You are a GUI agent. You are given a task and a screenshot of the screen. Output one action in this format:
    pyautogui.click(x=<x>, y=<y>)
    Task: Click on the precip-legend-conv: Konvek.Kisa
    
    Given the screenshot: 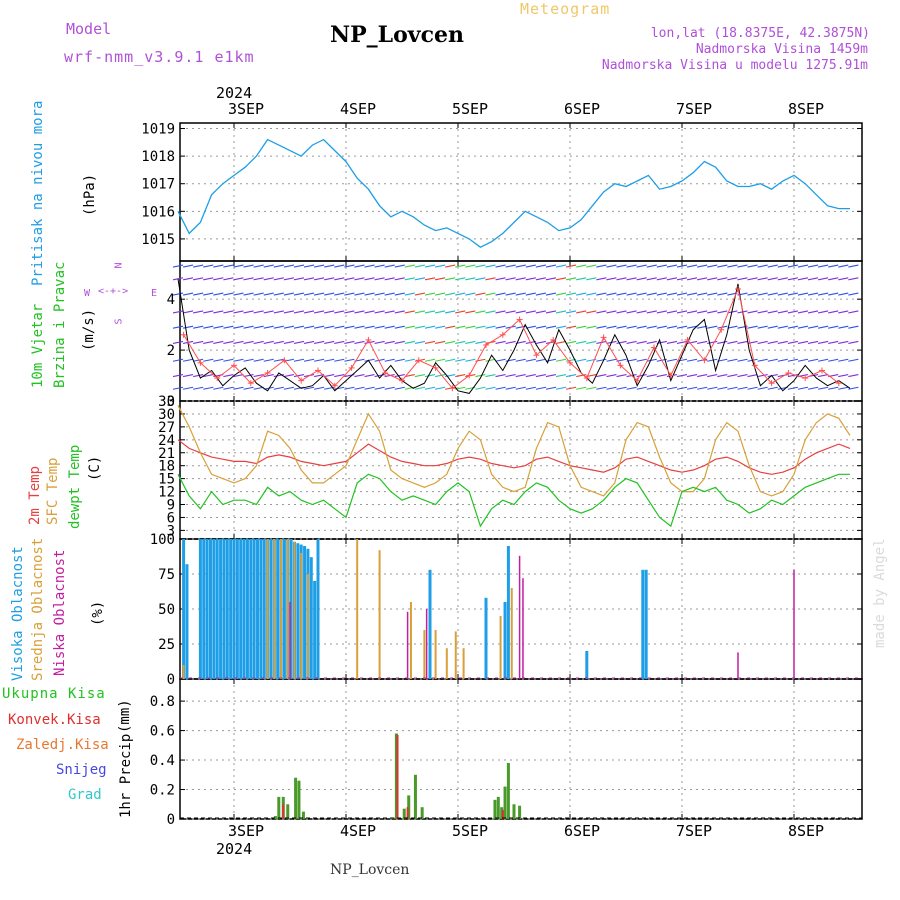 What is the action you would take?
    pyautogui.click(x=54, y=720)
    